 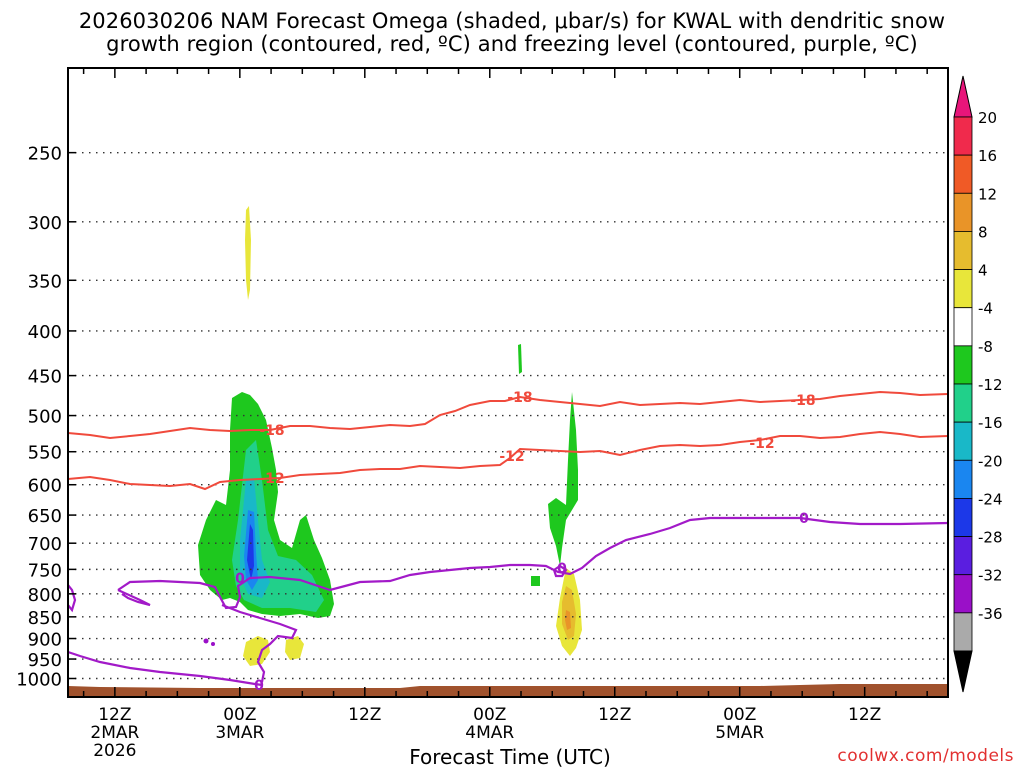 What do you see at coordinates (987, 156) in the screenshot?
I see `colorbar-label: 16` at bounding box center [987, 156].